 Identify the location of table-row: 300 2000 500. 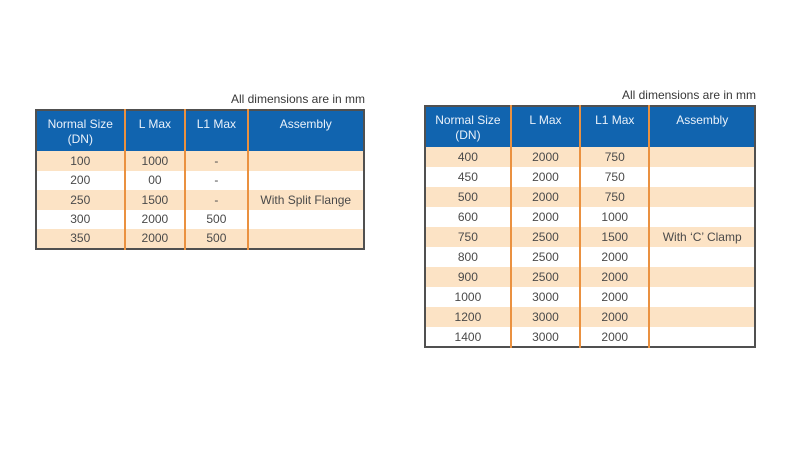
(200, 219).